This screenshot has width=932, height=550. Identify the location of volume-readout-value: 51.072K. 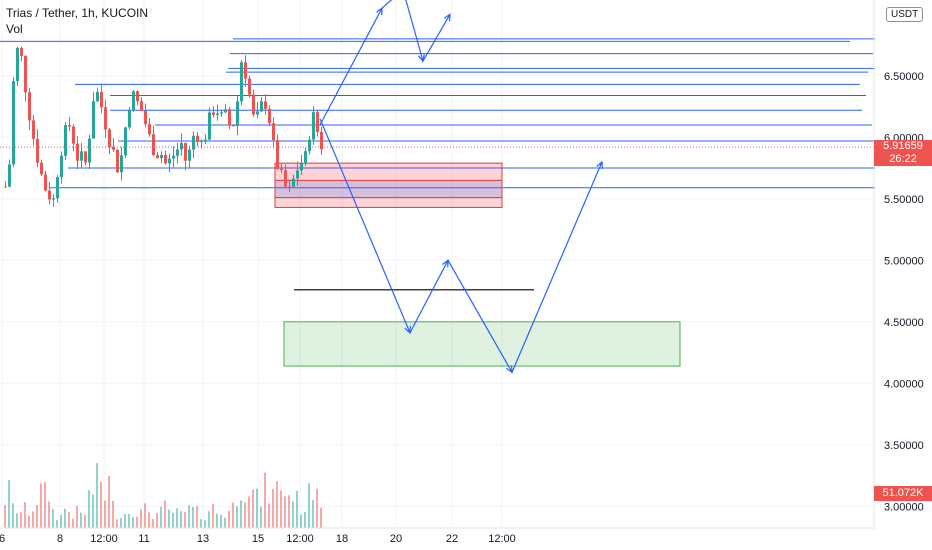
(903, 493).